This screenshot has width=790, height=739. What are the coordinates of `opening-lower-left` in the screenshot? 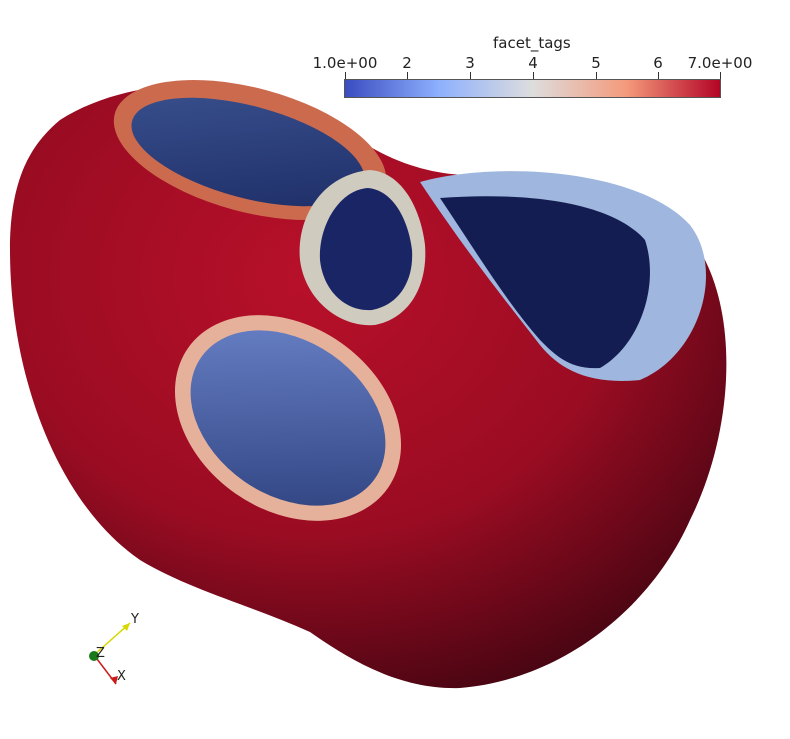 It's located at (288, 418).